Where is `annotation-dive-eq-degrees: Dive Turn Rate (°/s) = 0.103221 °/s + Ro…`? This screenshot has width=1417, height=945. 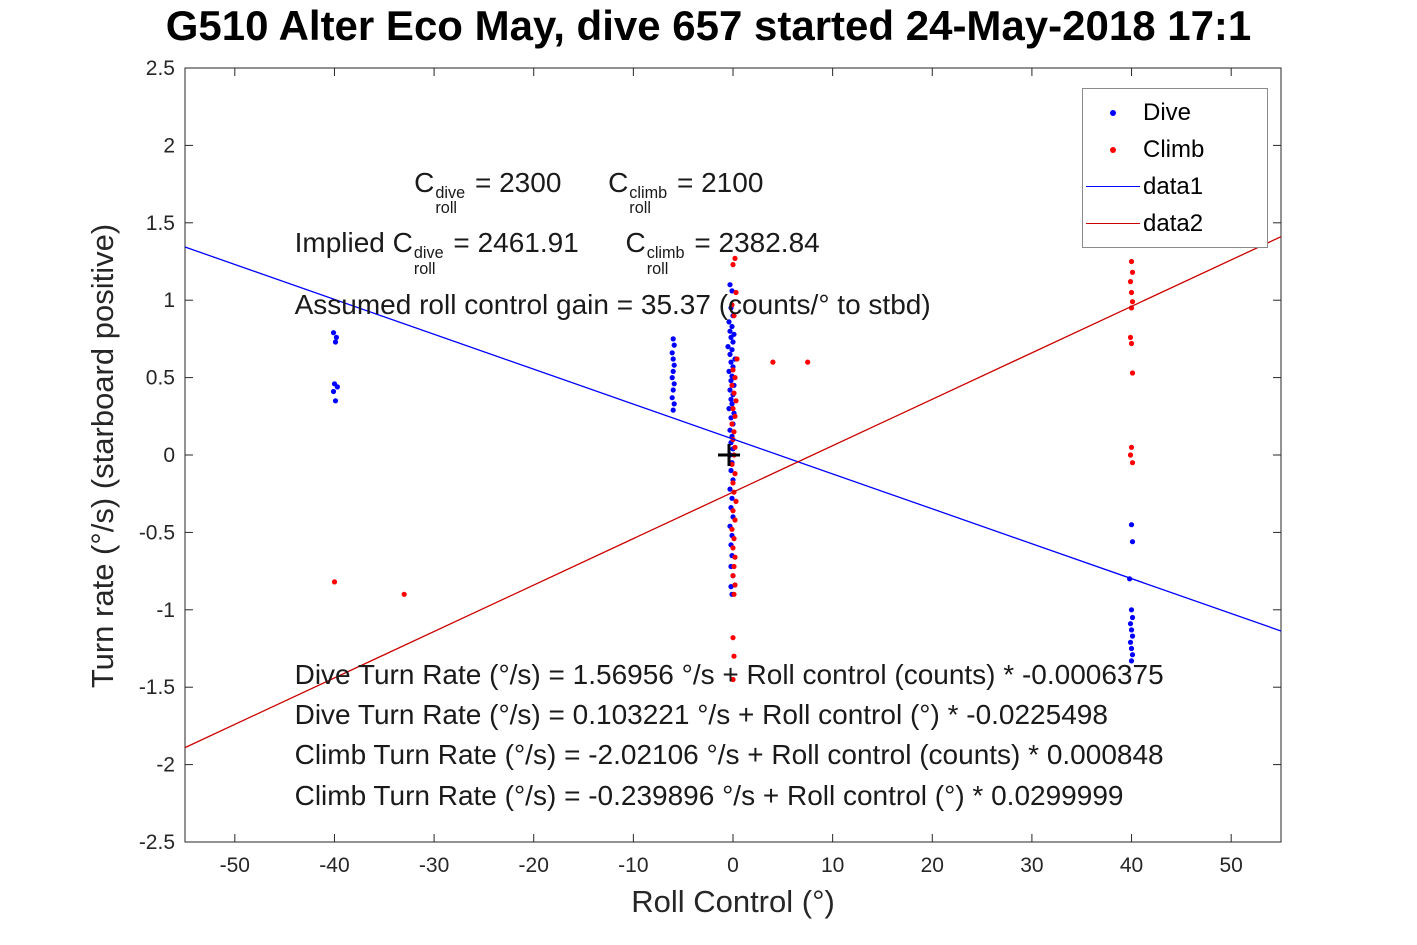 annotation-dive-eq-degrees: Dive Turn Rate (°/s) = 0.103221 °/s + Ro… is located at coordinates (701, 715).